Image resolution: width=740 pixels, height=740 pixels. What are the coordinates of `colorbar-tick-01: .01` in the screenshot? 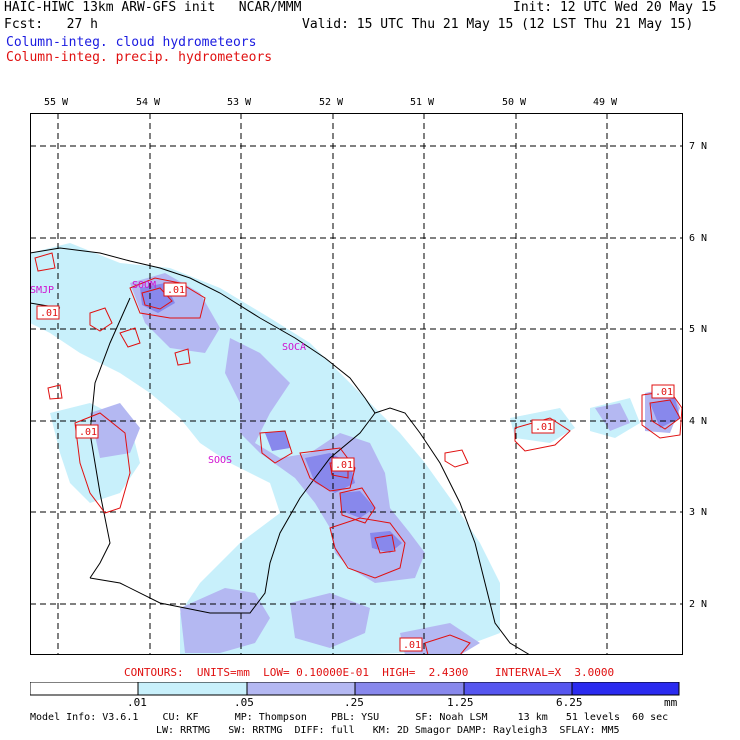 It's located at (137, 702).